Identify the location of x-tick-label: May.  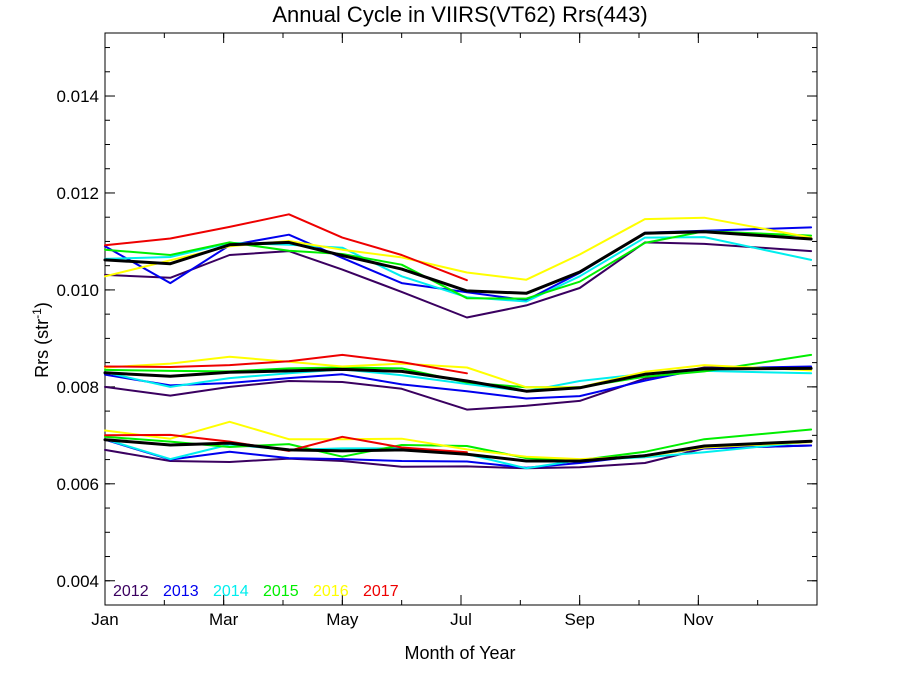
(342, 619).